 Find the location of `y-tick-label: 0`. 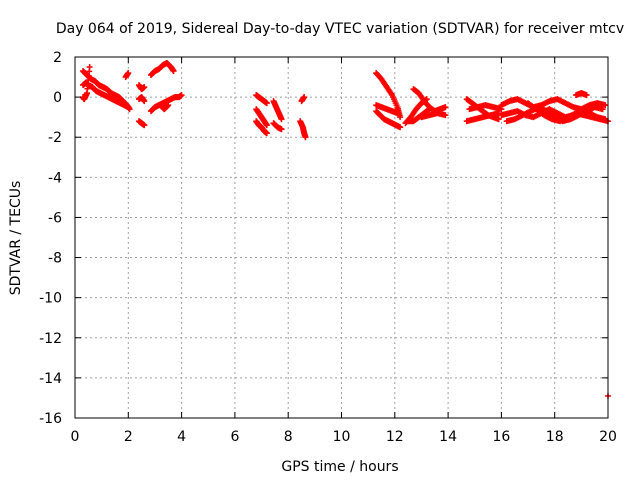

y-tick-label: 0 is located at coordinates (57, 98).